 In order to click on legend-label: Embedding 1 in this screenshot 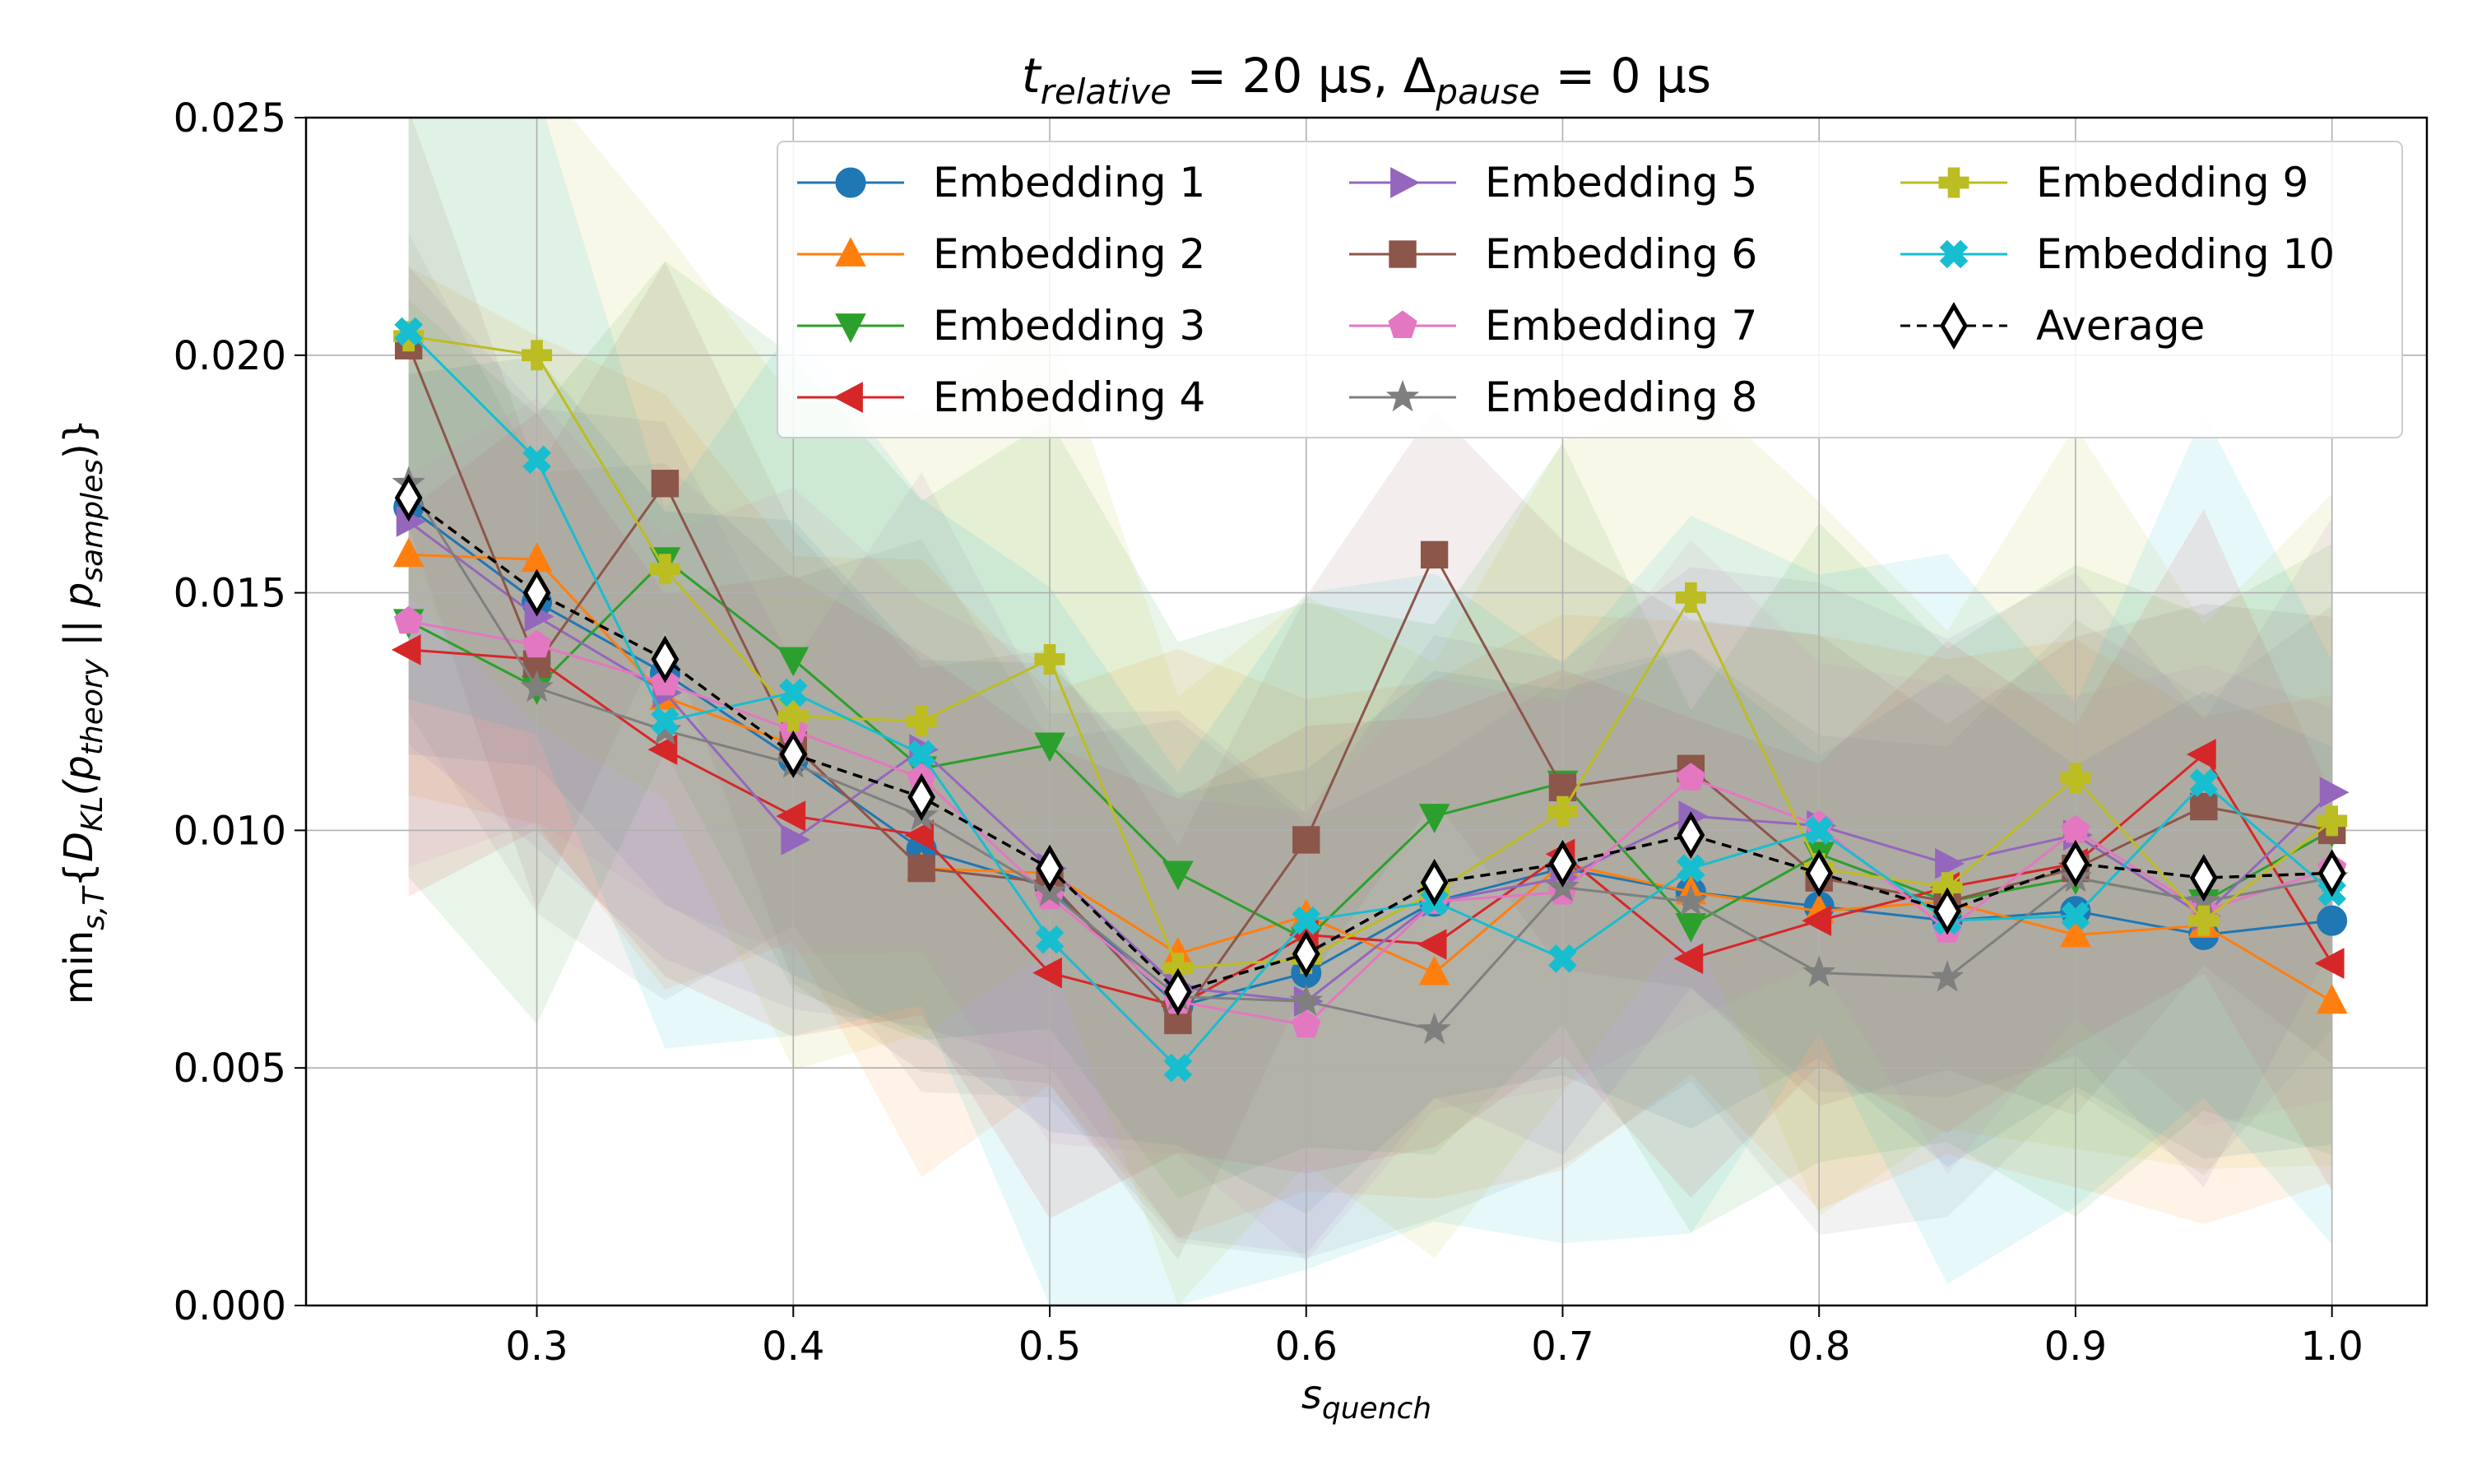, I will do `click(1069, 182)`.